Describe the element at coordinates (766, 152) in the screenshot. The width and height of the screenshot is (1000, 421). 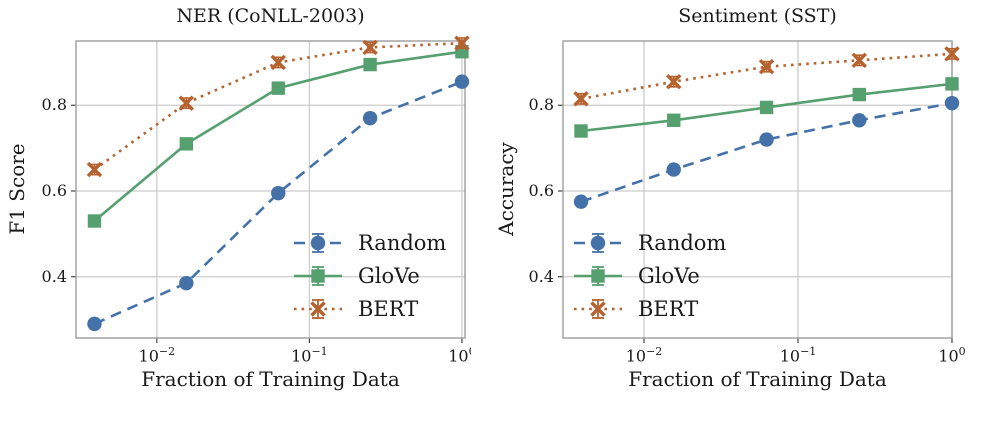
I see `series-line-random` at that location.